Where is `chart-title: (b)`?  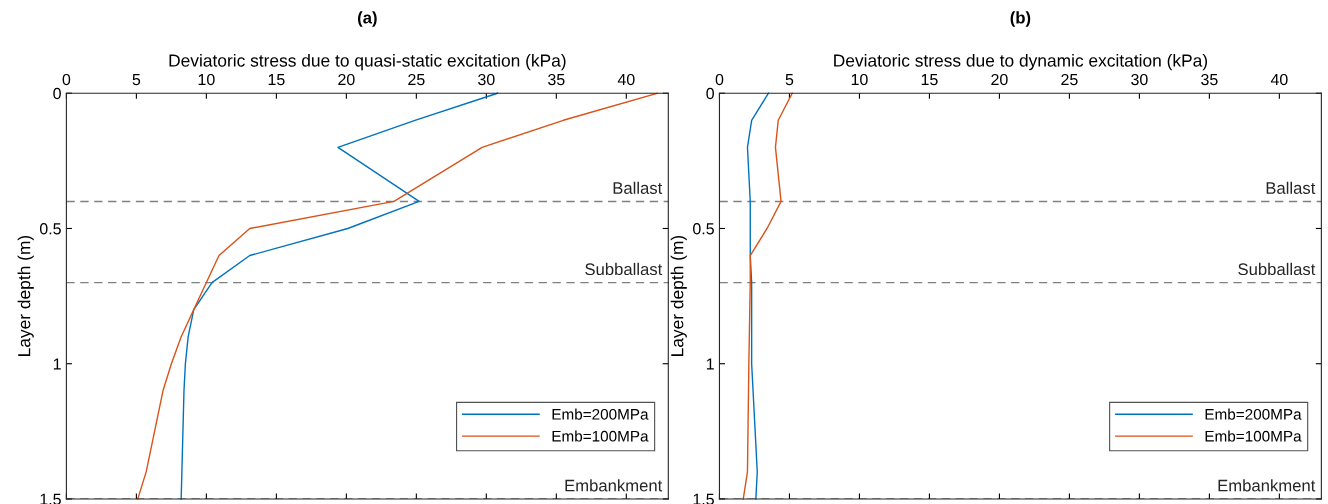
chart-title: (b) is located at coordinates (1020, 19).